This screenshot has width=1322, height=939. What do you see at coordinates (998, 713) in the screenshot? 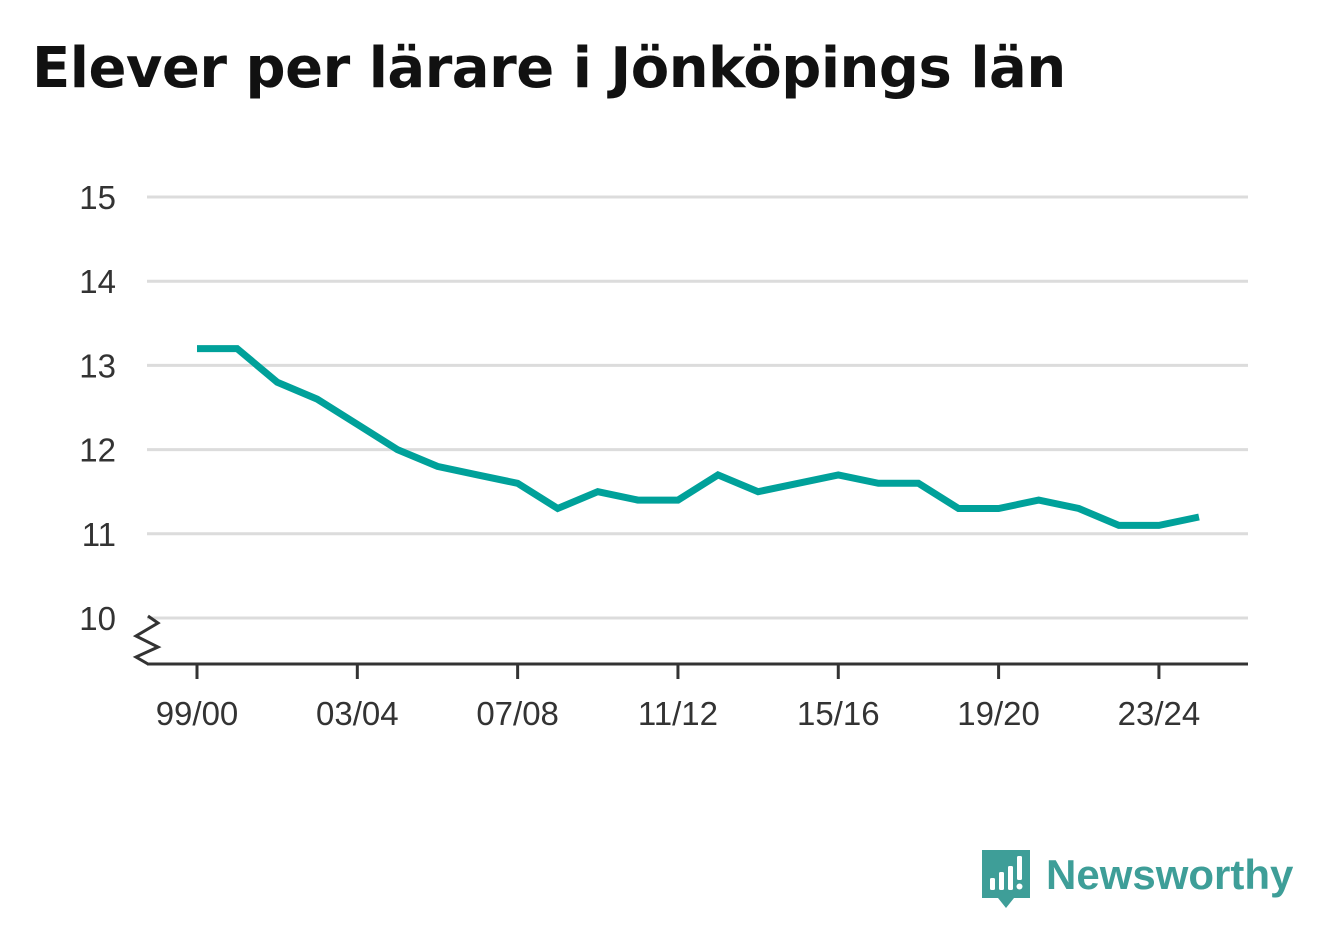
I see `x-tick-label: 19/20` at bounding box center [998, 713].